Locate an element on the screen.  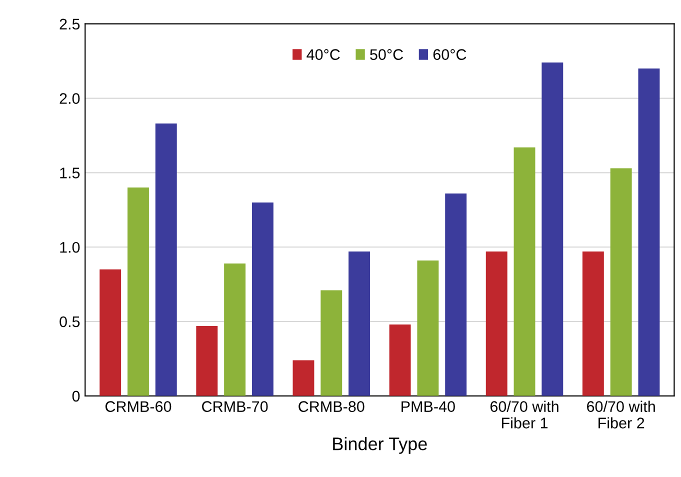
y-tick-label: 1.5 is located at coordinates (70, 173).